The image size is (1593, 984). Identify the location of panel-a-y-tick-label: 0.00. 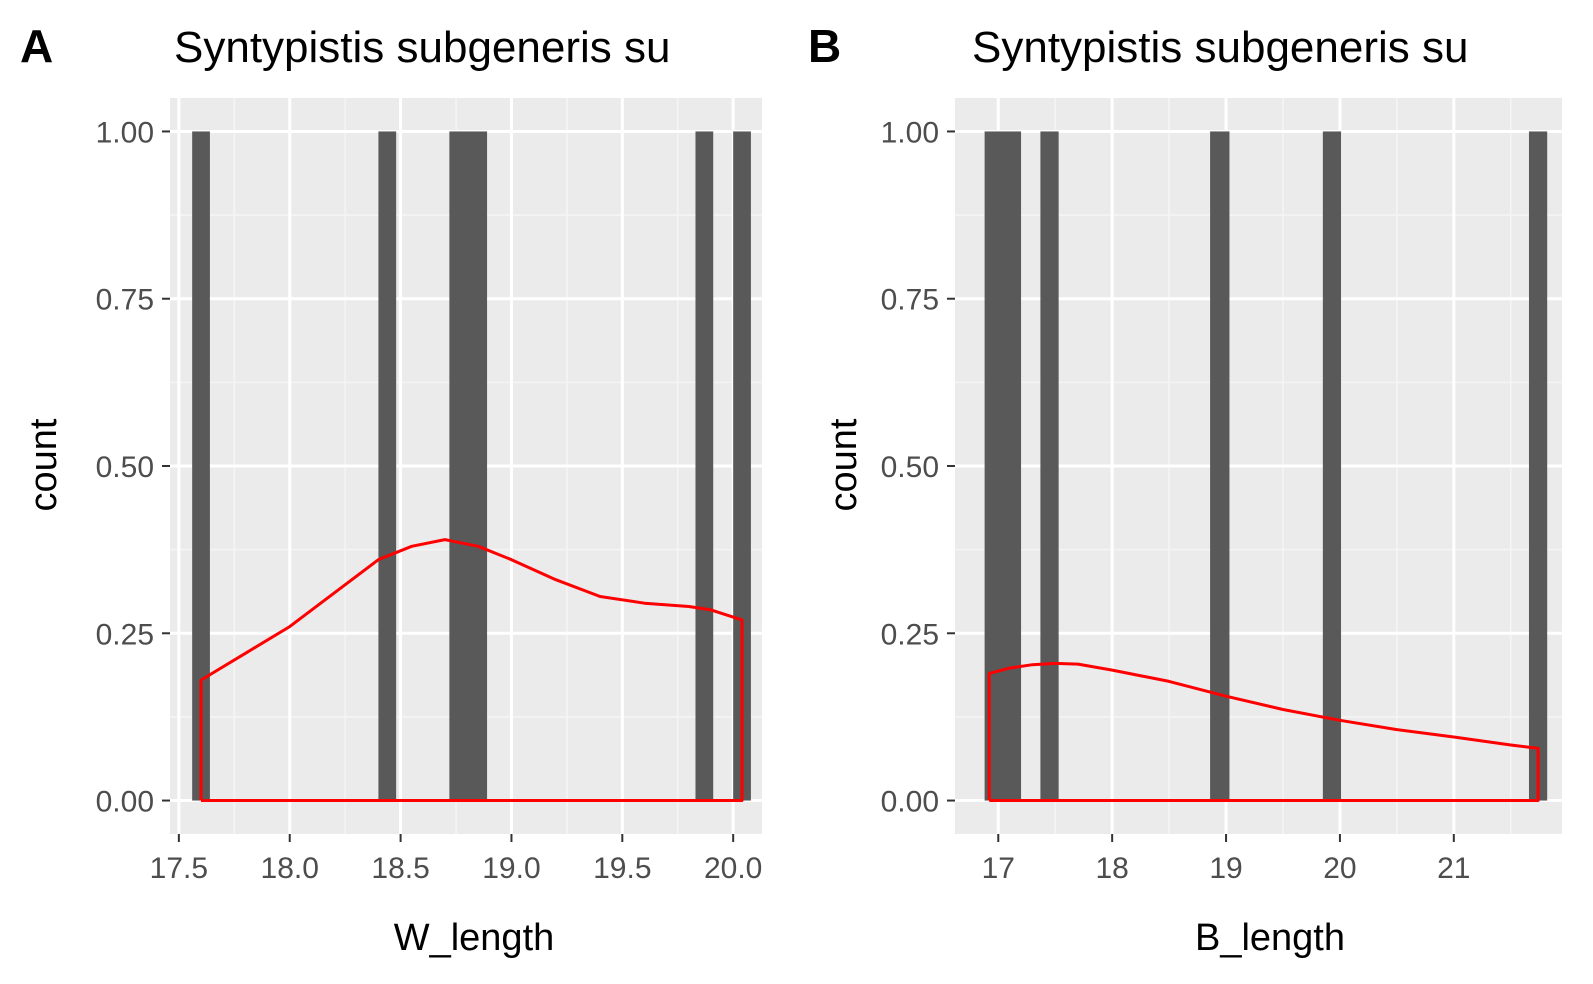
(125, 802).